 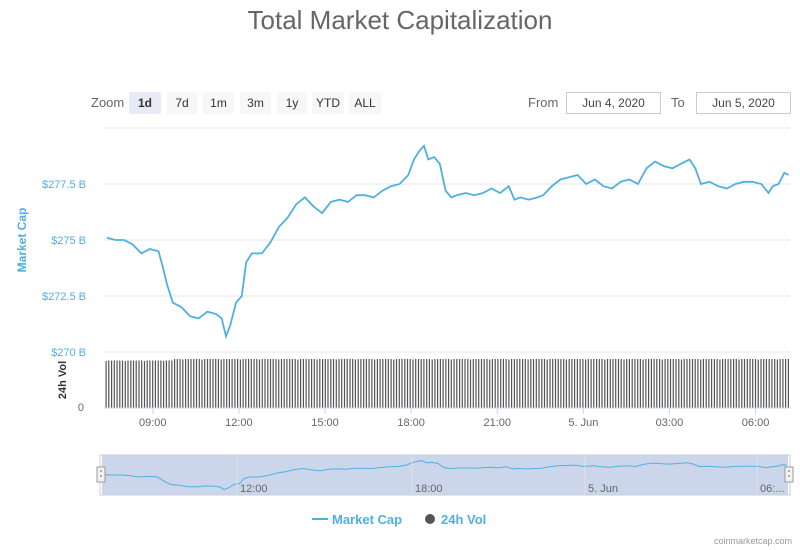 I want to click on navigator-right-handle, so click(x=789, y=474).